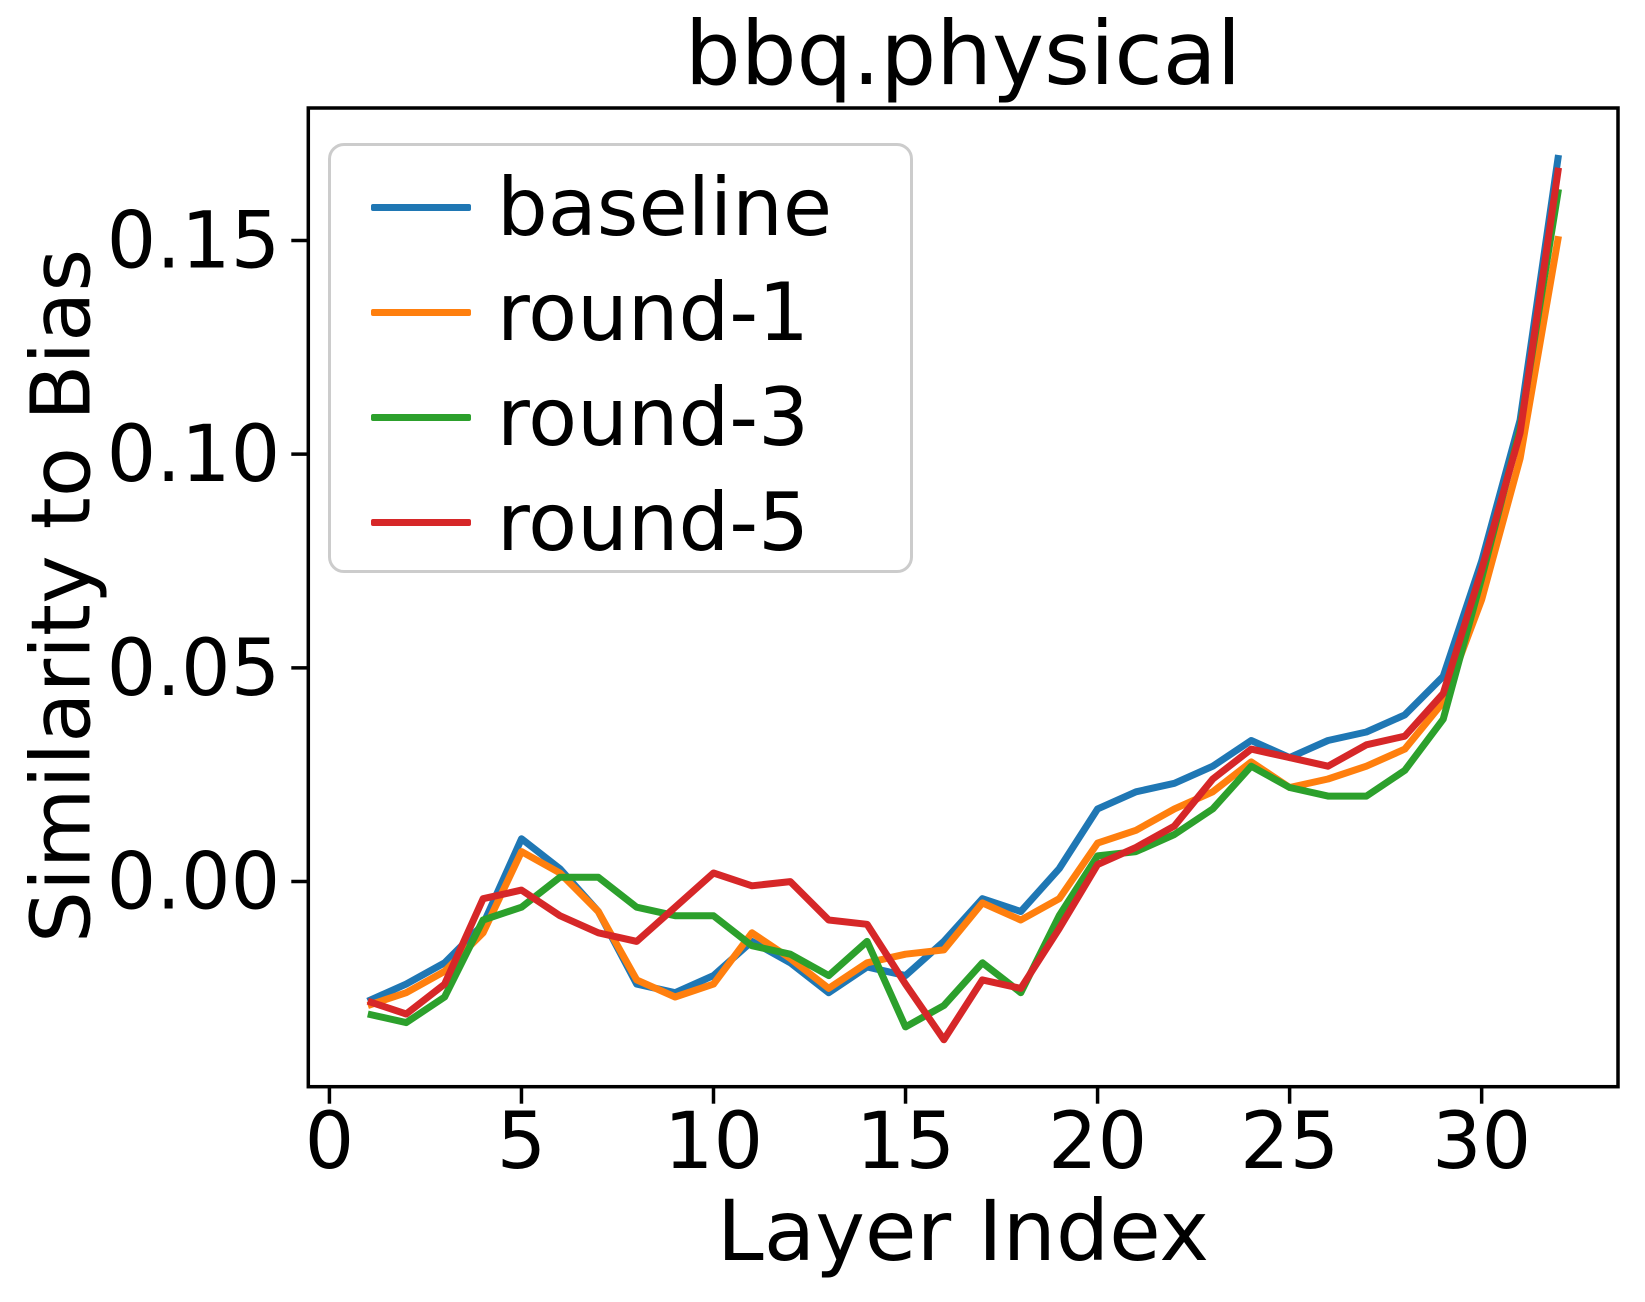 The height and width of the screenshot is (1302, 1645). I want to click on x-tick-label: 15, so click(905, 1142).